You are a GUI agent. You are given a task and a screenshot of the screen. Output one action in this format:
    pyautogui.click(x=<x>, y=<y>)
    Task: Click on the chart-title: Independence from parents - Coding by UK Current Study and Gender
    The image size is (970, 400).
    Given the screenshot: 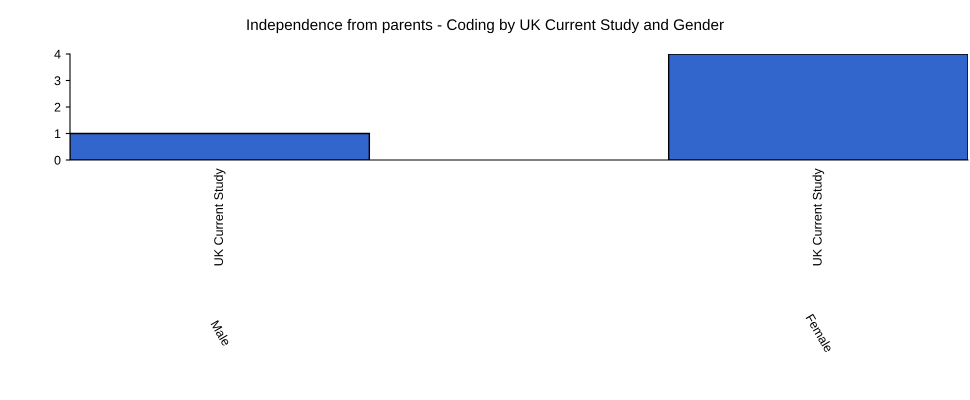 What is the action you would take?
    pyautogui.click(x=485, y=26)
    